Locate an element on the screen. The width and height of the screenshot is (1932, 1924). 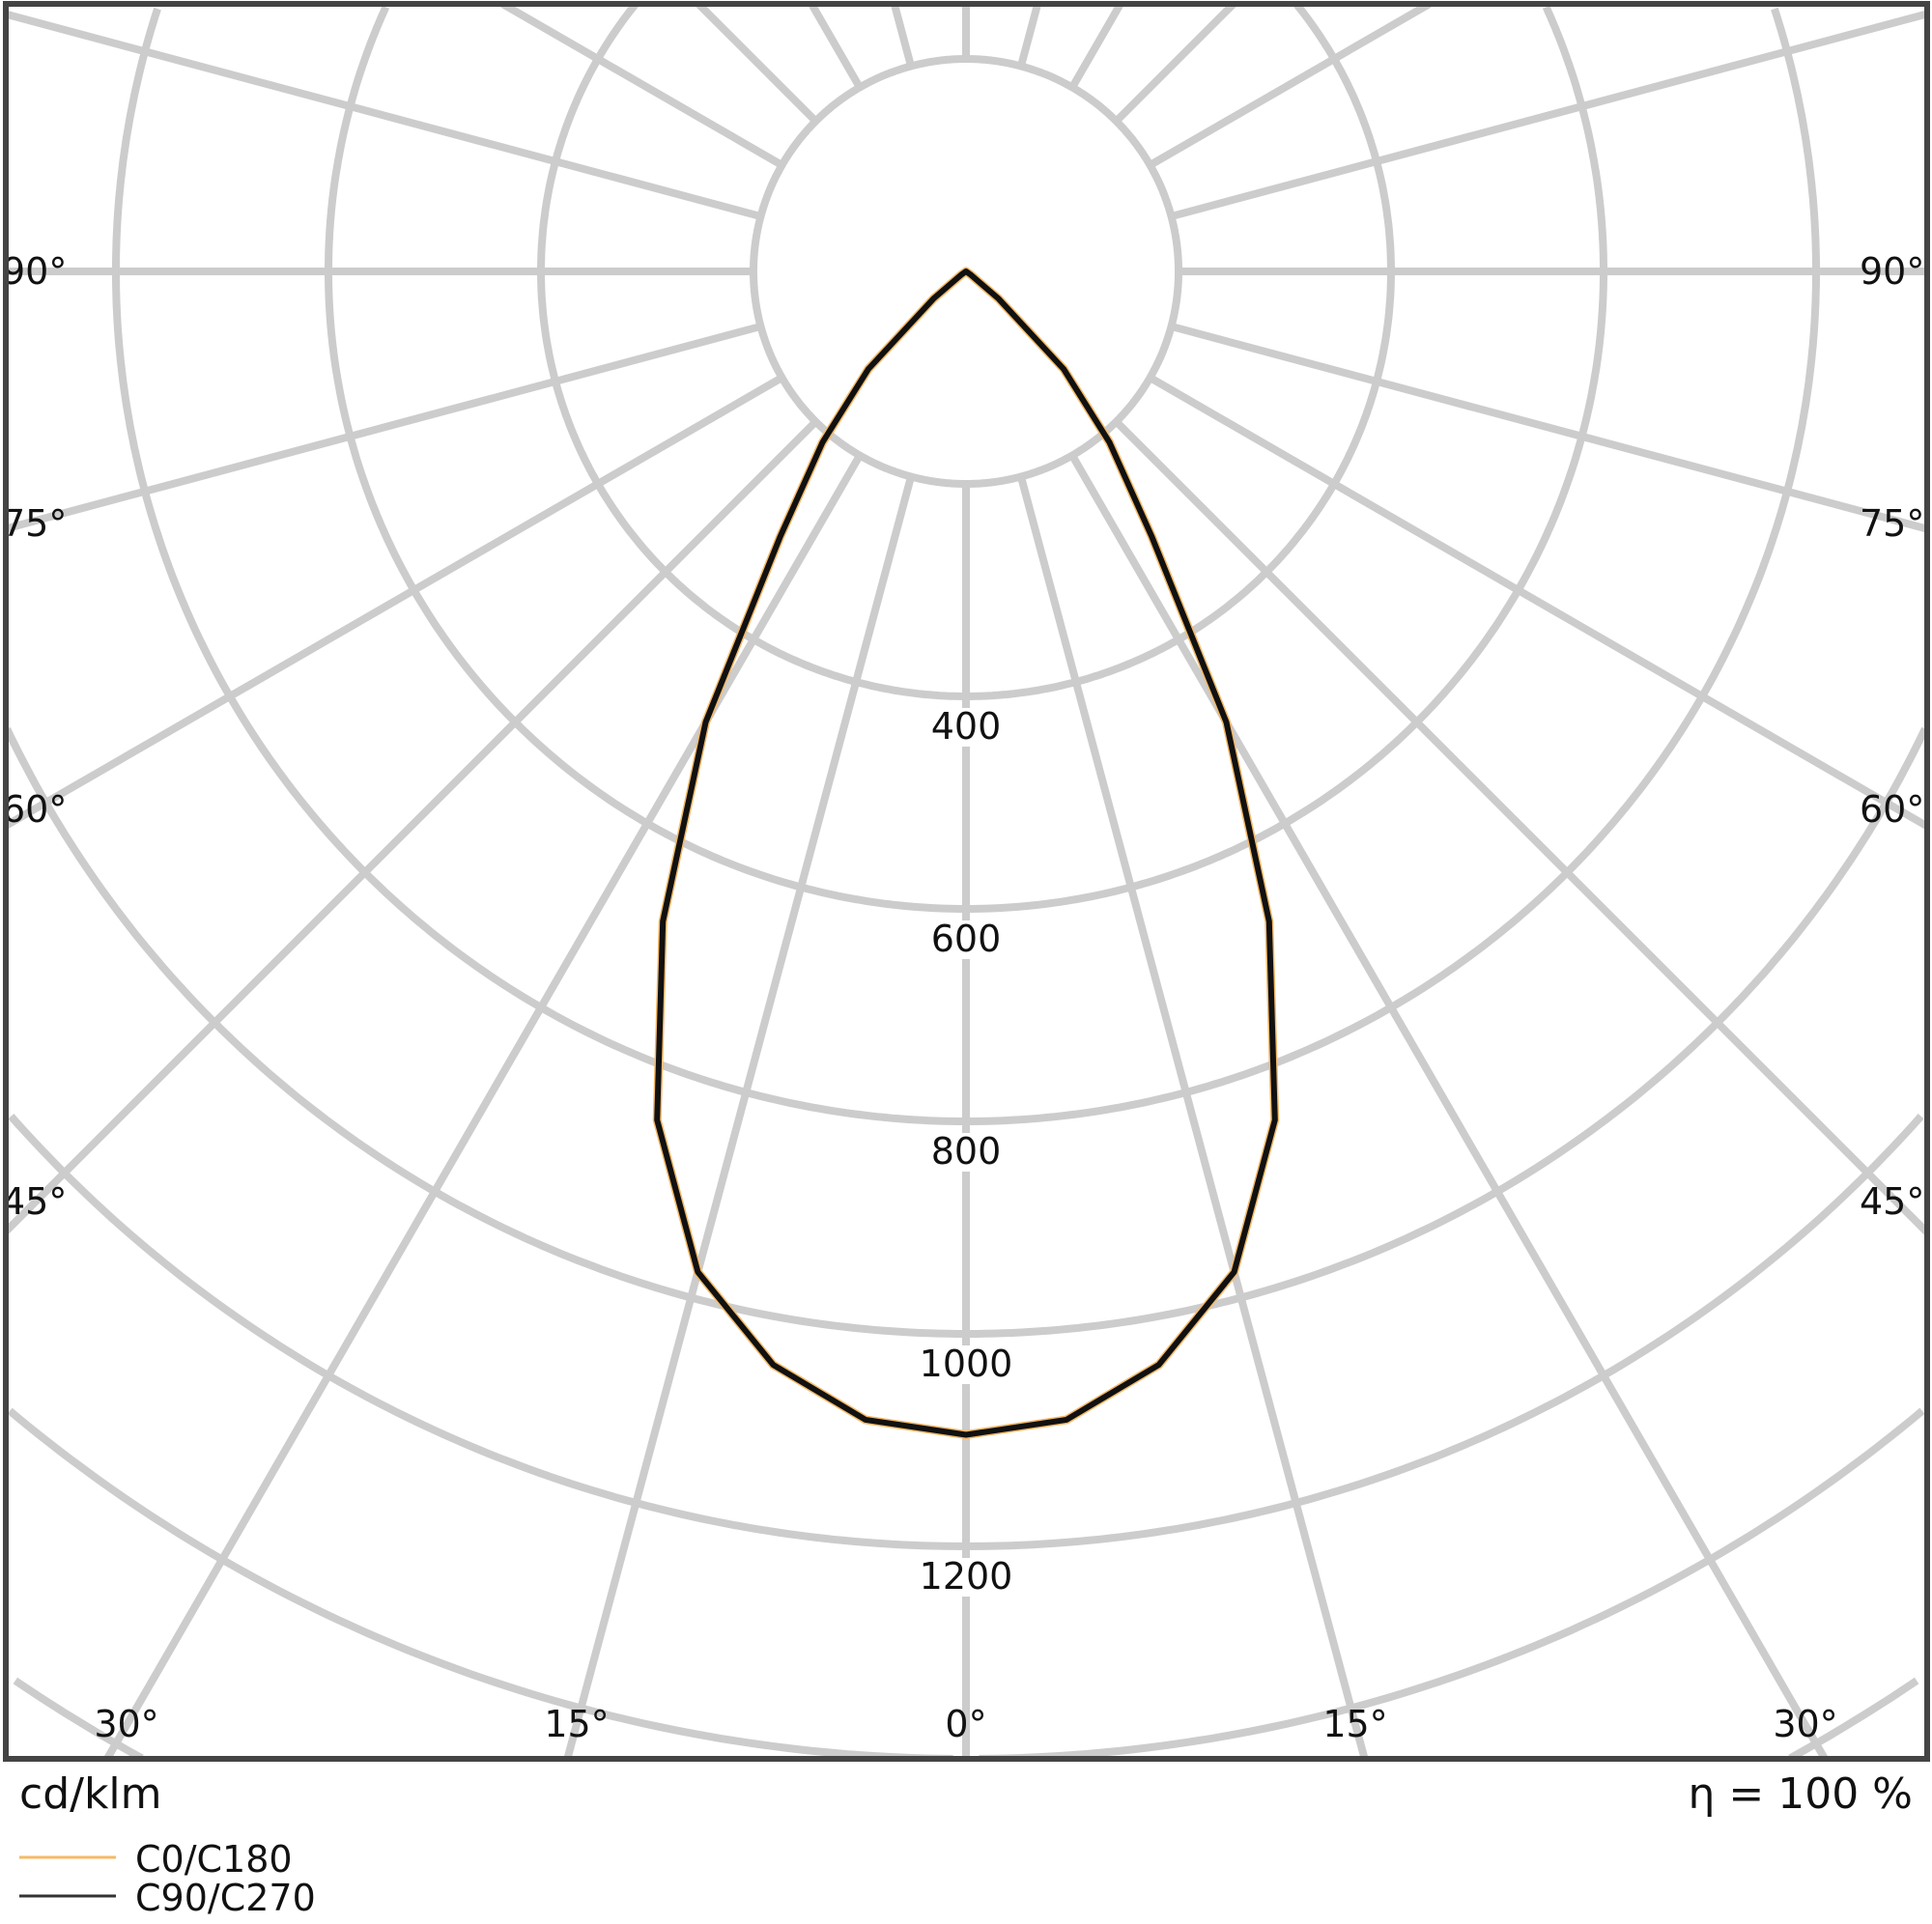
angle-label-bottom: 0° is located at coordinates (965, 1724).